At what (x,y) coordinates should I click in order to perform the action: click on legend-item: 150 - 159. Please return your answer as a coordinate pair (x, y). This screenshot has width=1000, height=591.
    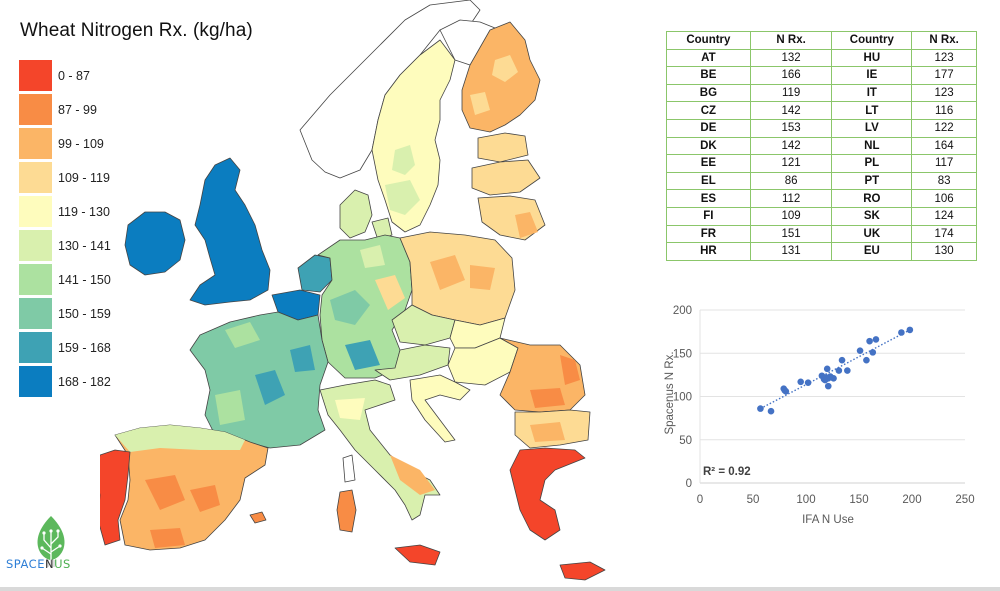
    Looking at the image, I should click on (65, 314).